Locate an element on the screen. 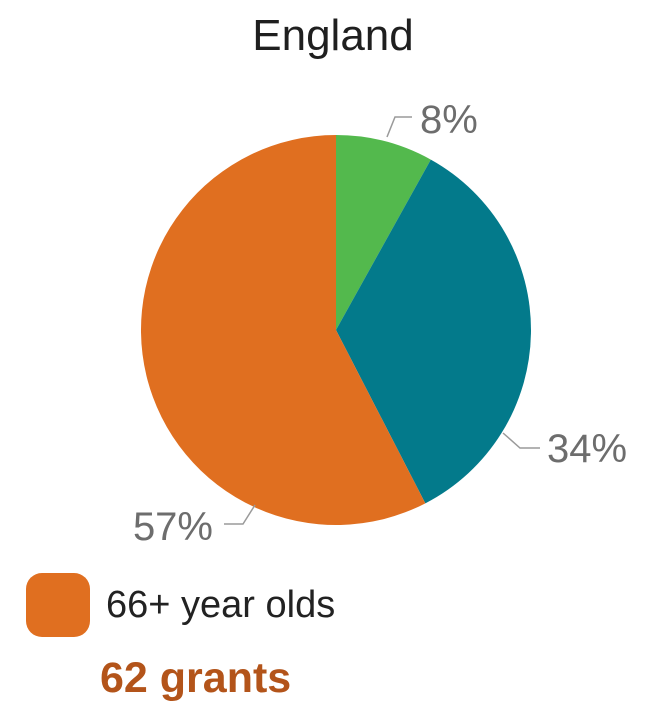 The height and width of the screenshot is (710, 659). legend: 66+ year olds is located at coordinates (180, 605).